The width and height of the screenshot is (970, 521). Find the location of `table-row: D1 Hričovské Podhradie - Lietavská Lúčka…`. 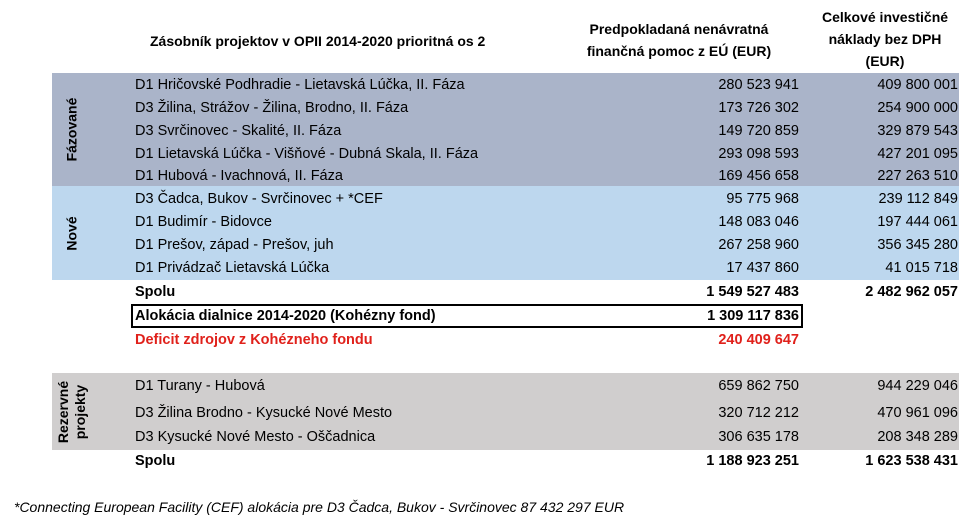

table-row: D1 Hričovské Podhradie - Lietavská Lúčka… is located at coordinates (525, 85).